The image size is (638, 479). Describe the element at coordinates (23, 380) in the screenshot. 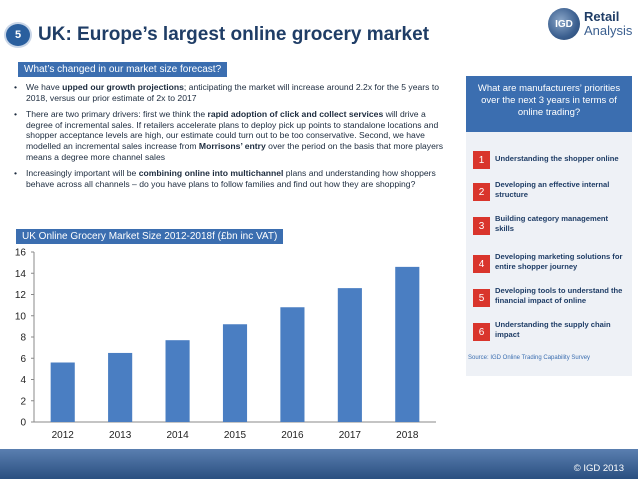

I see `y-tick-label: 4` at that location.